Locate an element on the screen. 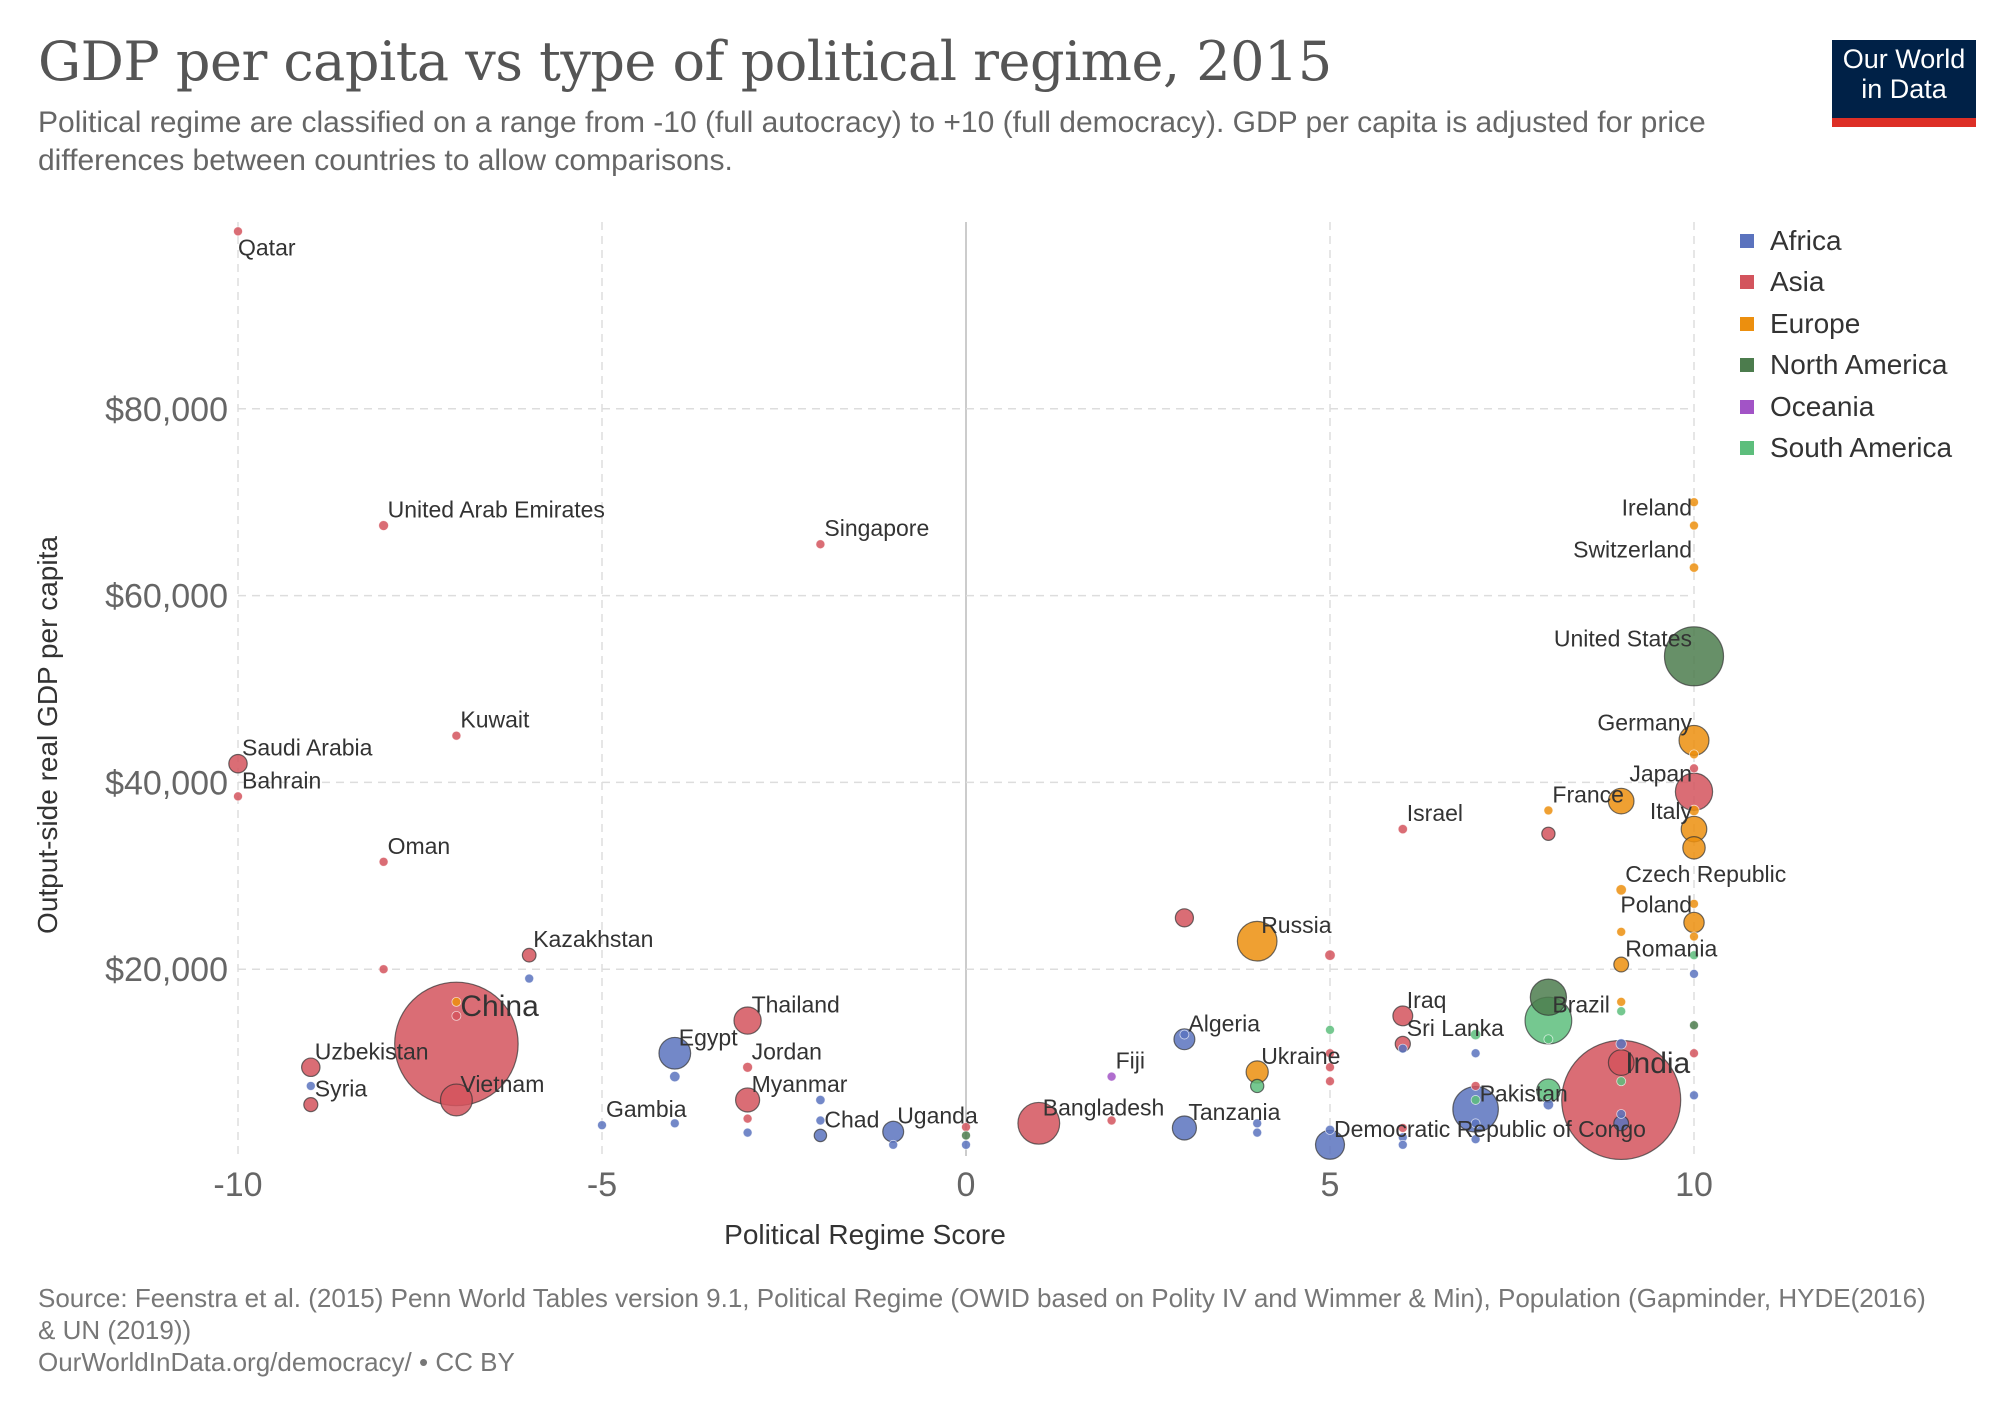 The height and width of the screenshot is (1412, 2000). point-label: Qatar is located at coordinates (267, 247).